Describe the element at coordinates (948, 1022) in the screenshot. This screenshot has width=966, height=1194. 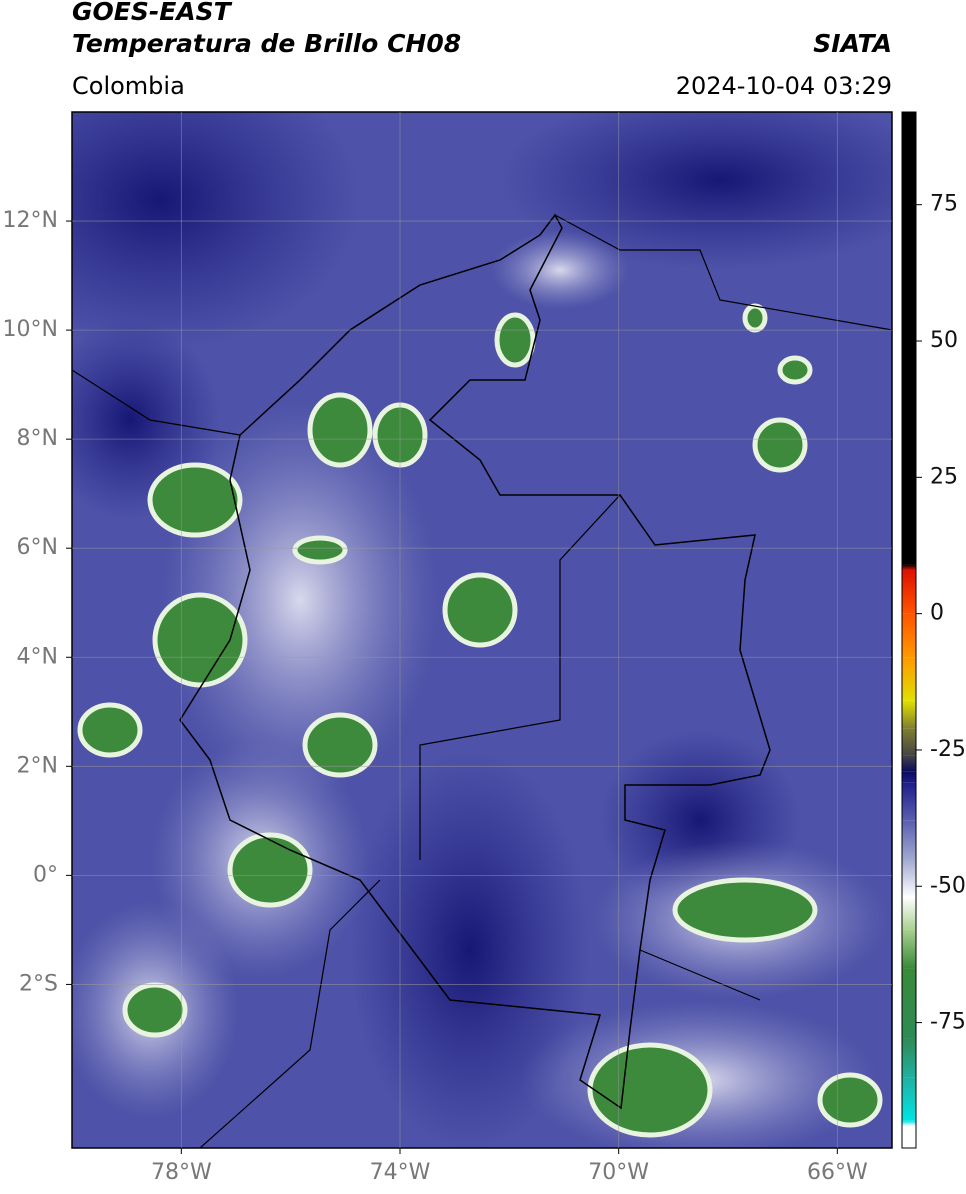
I see `colorbar-tick-label: -75` at that location.